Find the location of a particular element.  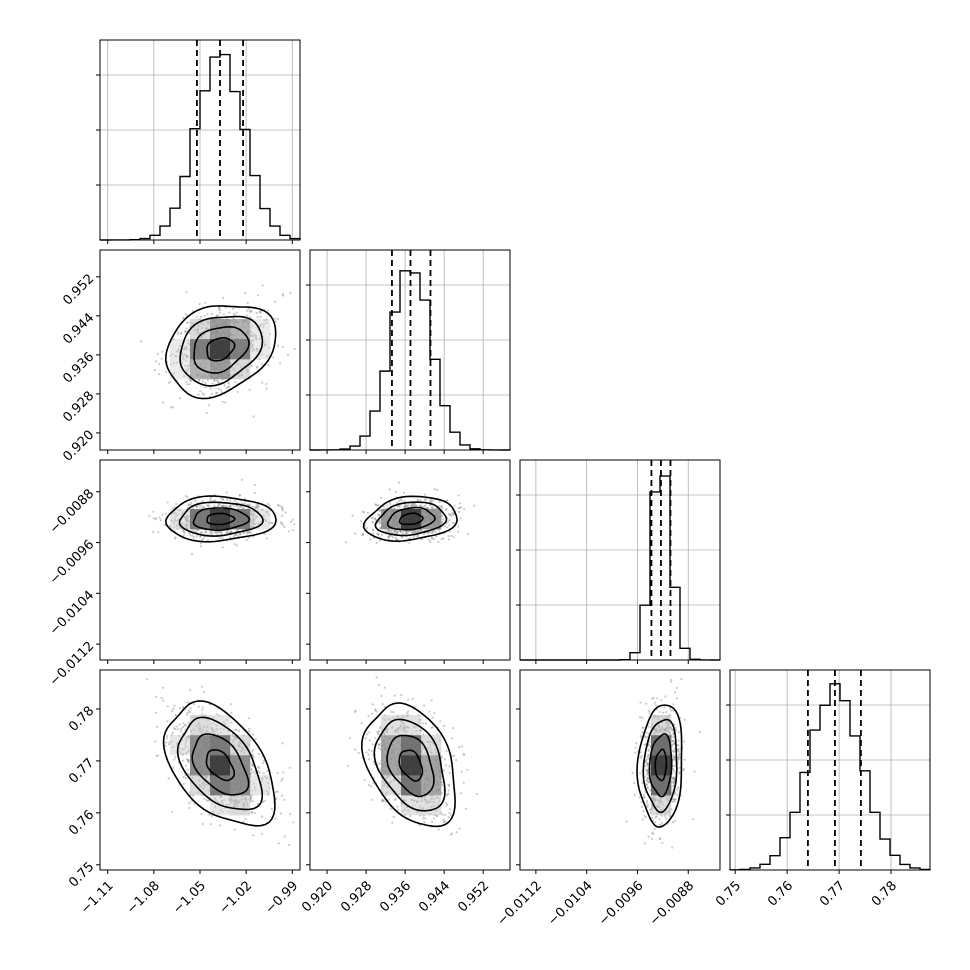

x-tick-label-param-3-1: −0.0112 is located at coordinates (519, 903).